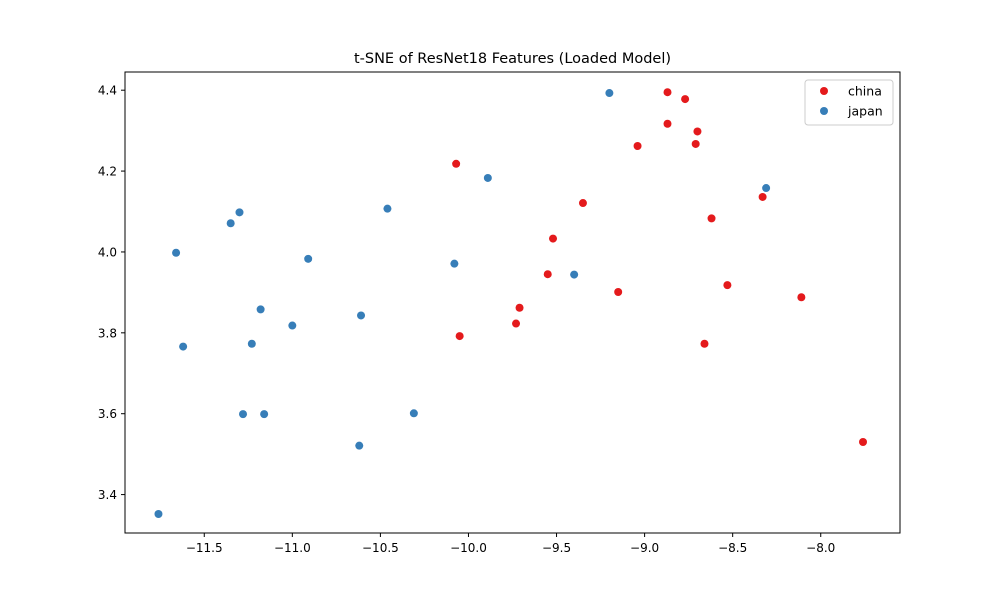 This screenshot has width=1000, height=600. What do you see at coordinates (107, 333) in the screenshot?
I see `y-tick-label: 3.8` at bounding box center [107, 333].